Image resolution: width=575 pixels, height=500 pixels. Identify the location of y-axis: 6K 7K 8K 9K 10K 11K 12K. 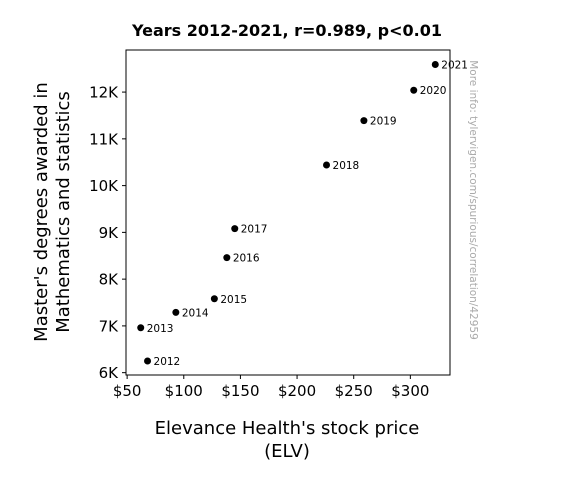
(107, 233).